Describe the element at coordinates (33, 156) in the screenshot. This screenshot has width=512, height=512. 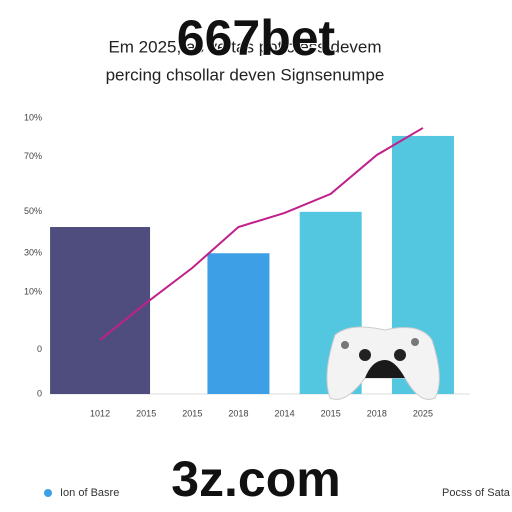
I see `y-tick-label: 70%` at that location.